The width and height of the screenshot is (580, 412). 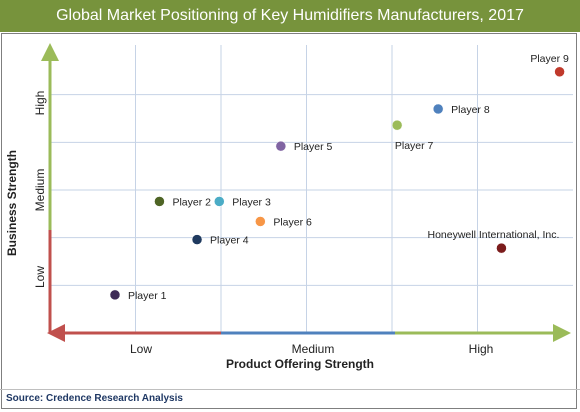 What do you see at coordinates (313, 147) in the screenshot?
I see `data-point-label: Player 5` at bounding box center [313, 147].